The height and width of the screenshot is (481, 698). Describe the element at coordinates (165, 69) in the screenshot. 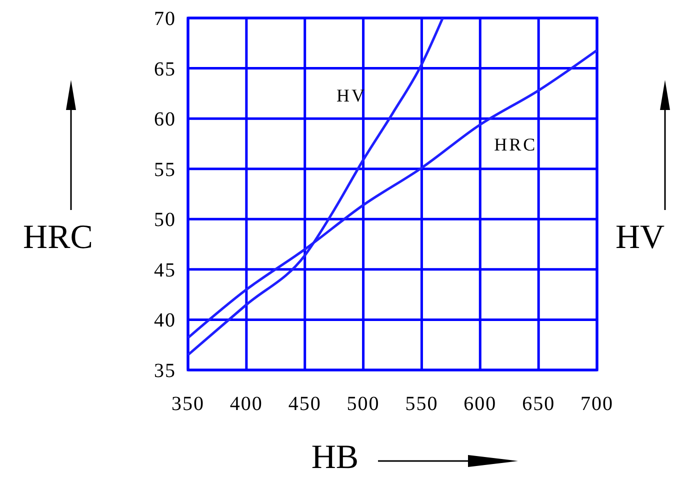

I see `y-tick-label: 65` at that location.